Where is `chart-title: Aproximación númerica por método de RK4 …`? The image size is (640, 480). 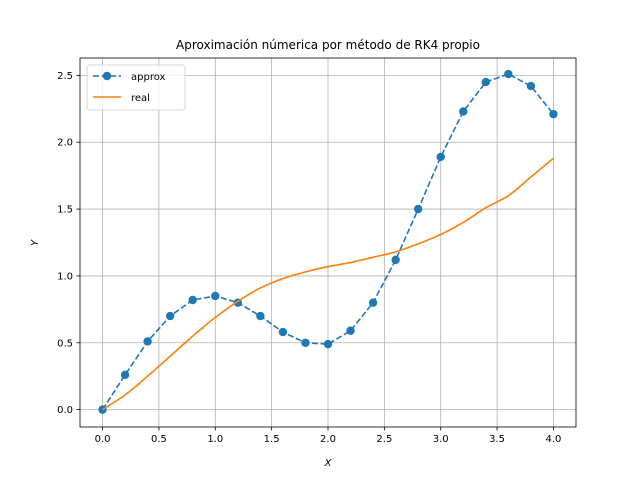 chart-title: Aproximación númerica por método de RK4 … is located at coordinates (328, 45).